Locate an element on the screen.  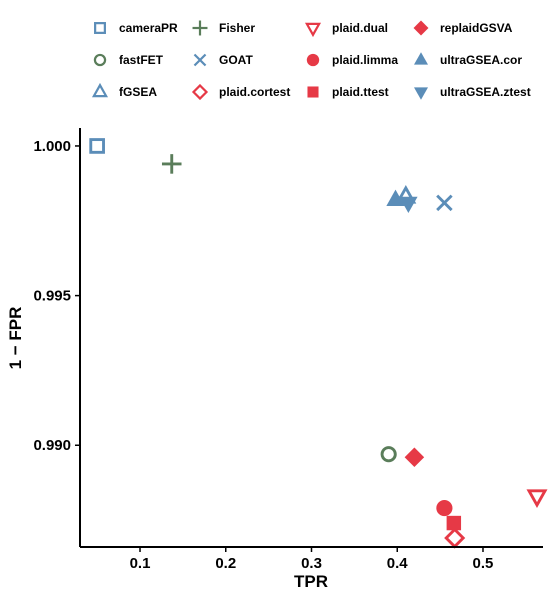
legend-label: plaid.limma is located at coordinates (365, 60).